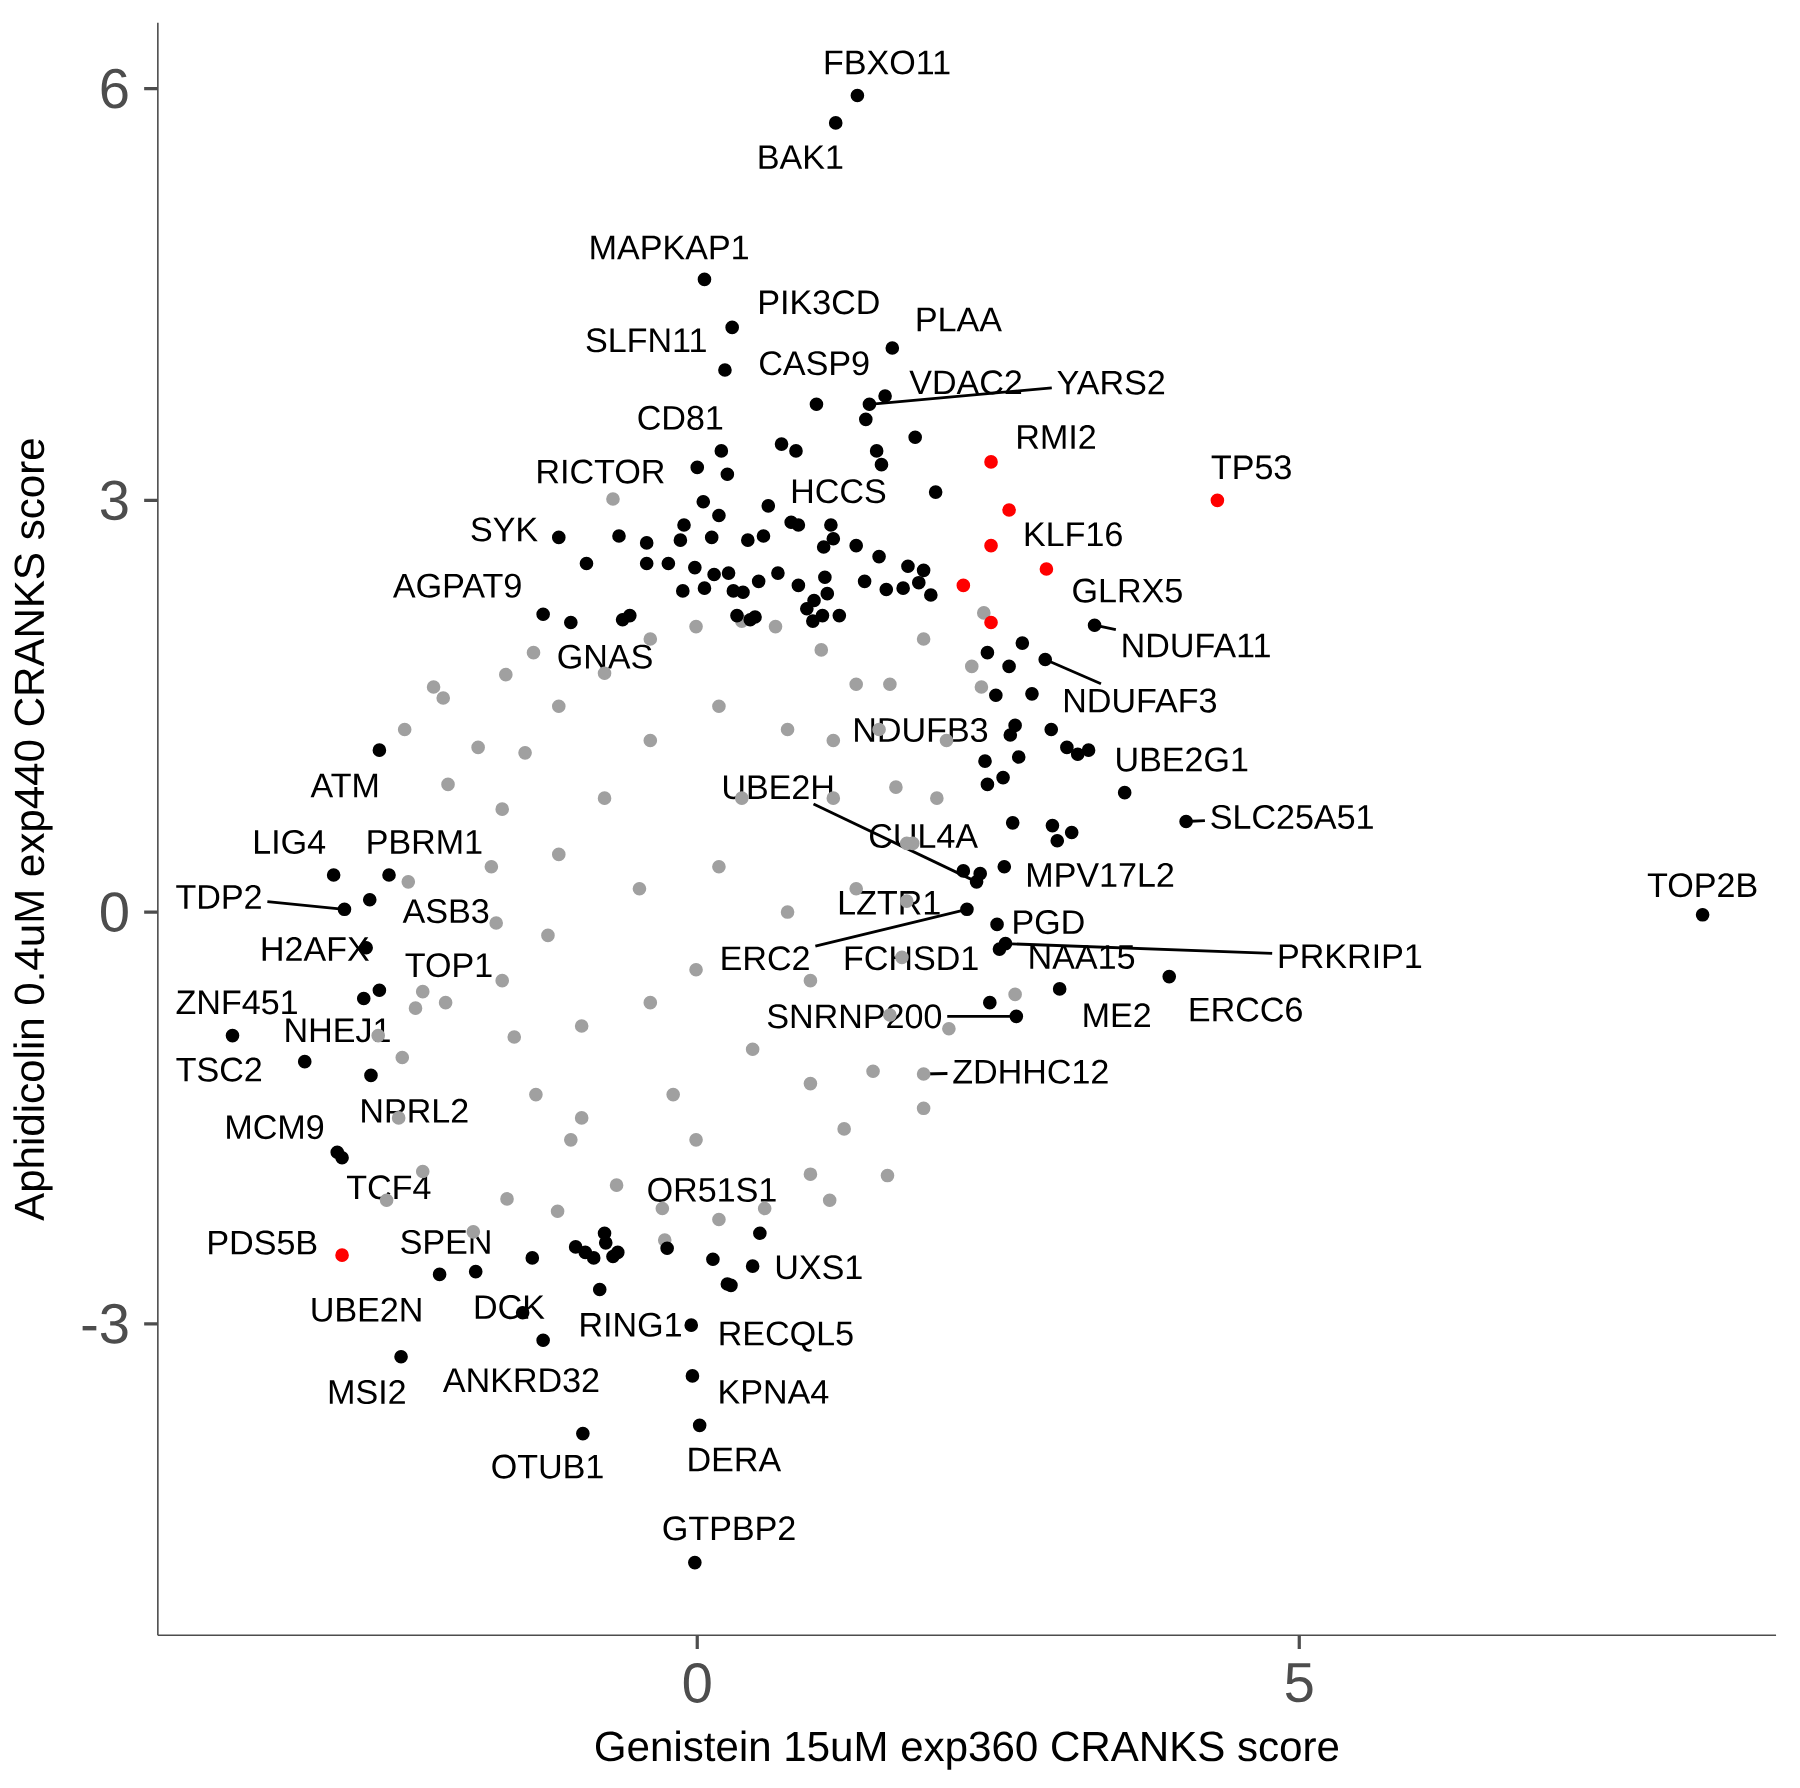 This screenshot has width=1800, height=1788. I want to click on annotation: OTUB1, so click(547, 1466).